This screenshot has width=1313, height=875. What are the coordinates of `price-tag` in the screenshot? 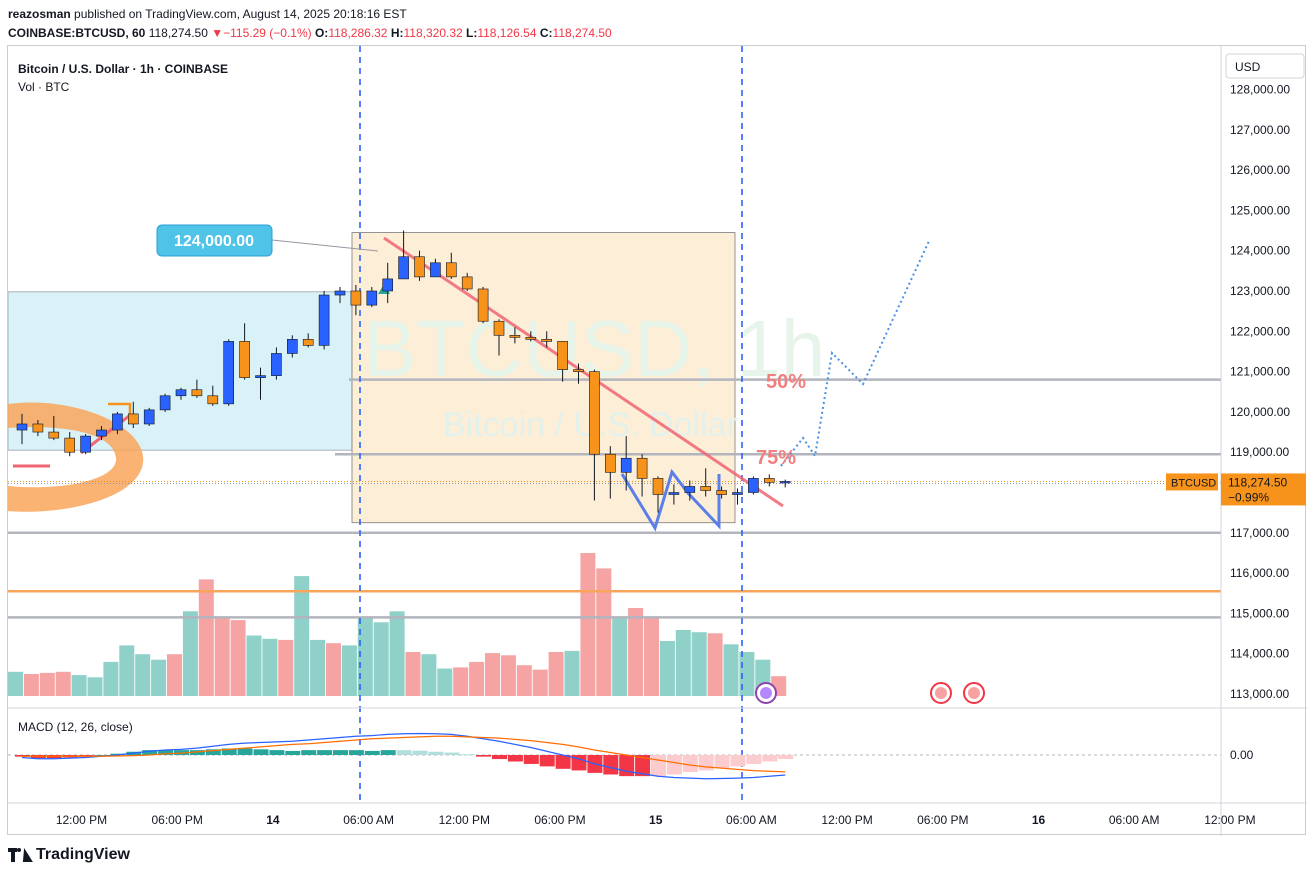 It's located at (1263, 489).